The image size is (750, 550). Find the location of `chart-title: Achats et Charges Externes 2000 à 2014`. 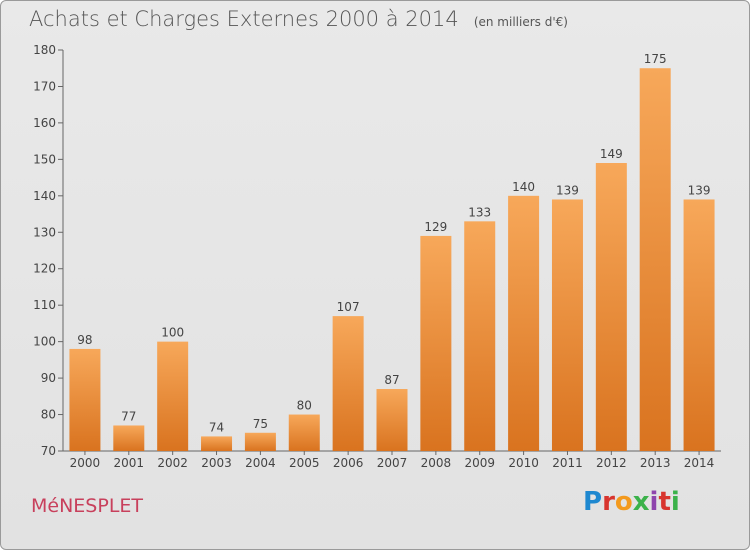

chart-title: Achats et Charges Externes 2000 à 2014 is located at coordinates (244, 19).